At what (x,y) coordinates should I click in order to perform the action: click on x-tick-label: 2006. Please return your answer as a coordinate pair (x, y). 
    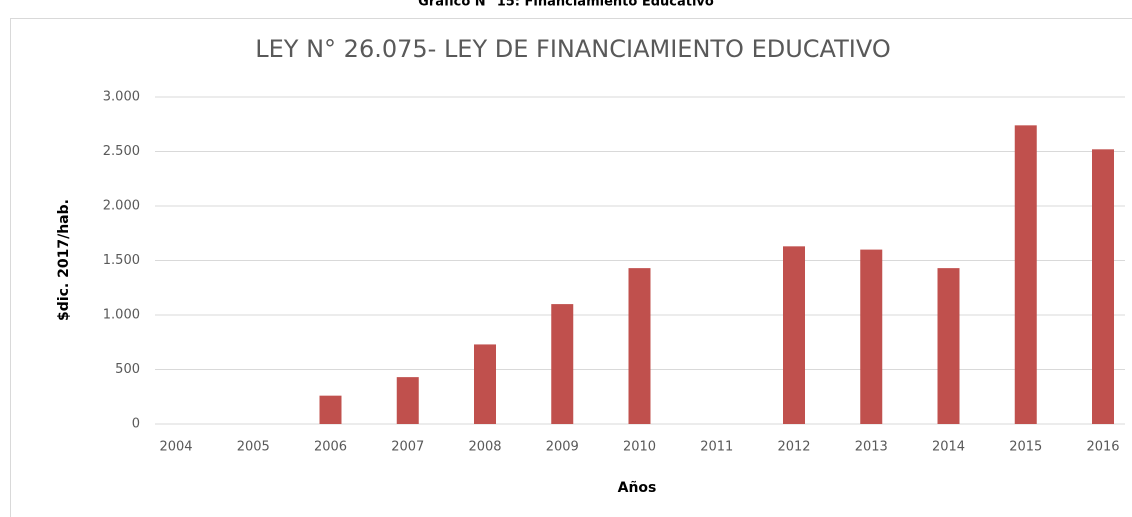
    Looking at the image, I should click on (330, 447).